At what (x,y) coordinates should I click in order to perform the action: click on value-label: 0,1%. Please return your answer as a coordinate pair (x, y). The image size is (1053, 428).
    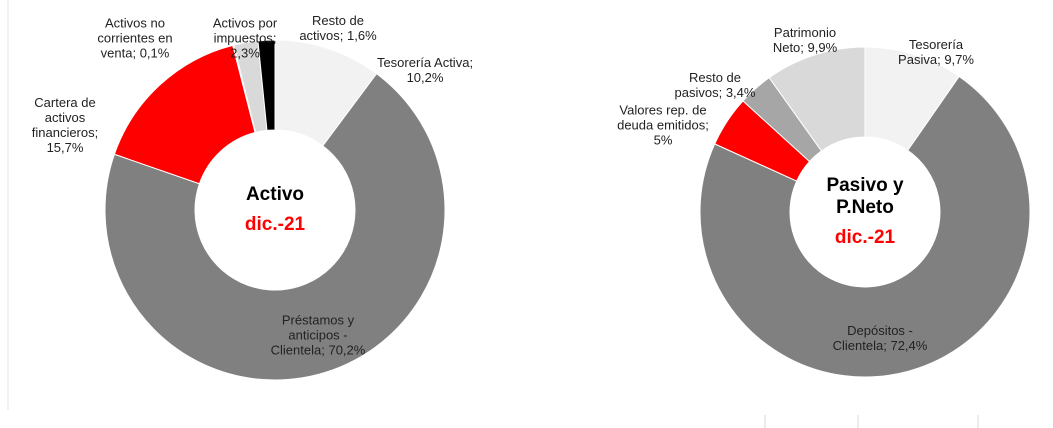
    Looking at the image, I should click on (154, 53).